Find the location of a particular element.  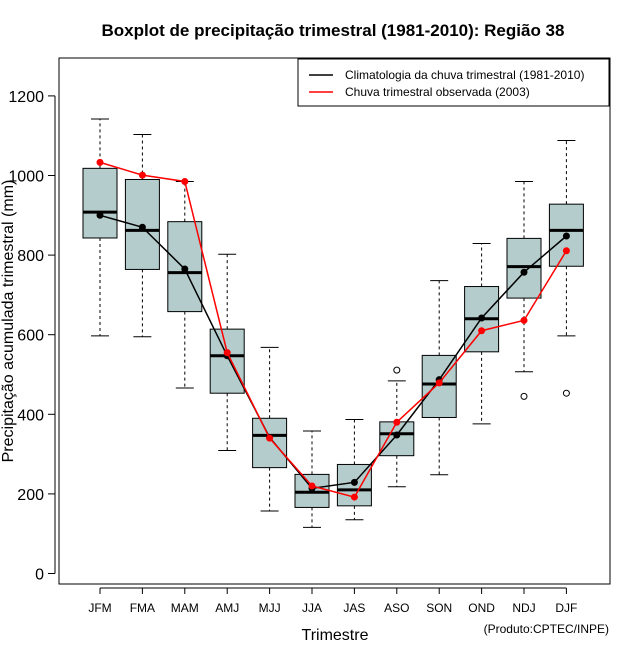

box-iqr-SON is located at coordinates (439, 386).